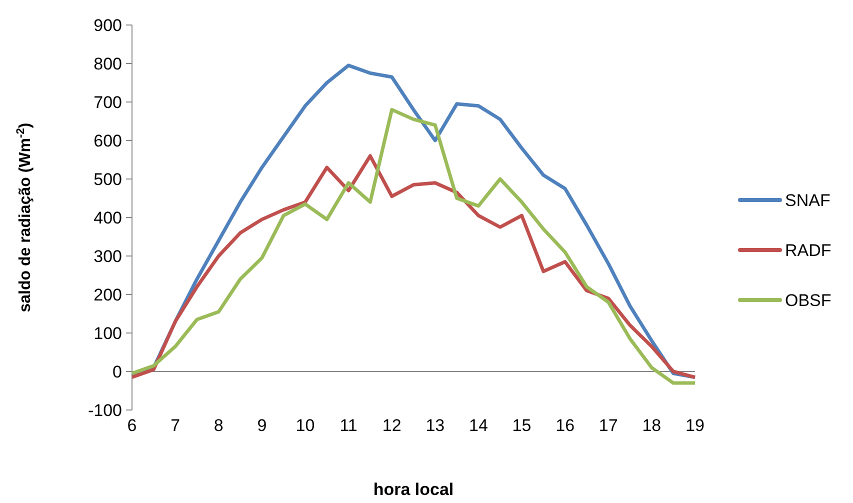  I want to click on y-tick-label: 600, so click(108, 140).